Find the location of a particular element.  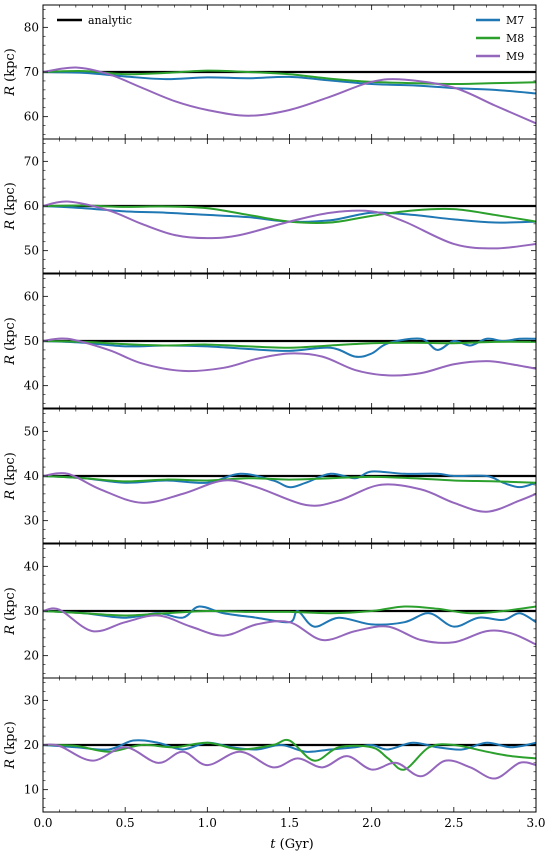

legend-item-m9: M9 is located at coordinates (500, 56).